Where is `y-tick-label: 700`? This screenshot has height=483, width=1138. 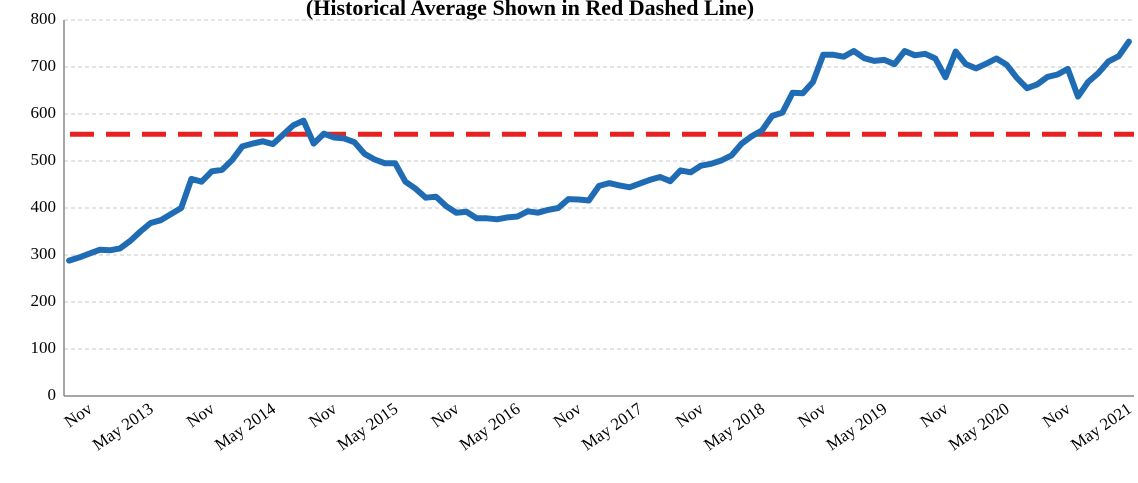 y-tick-label: 700 is located at coordinates (44, 65).